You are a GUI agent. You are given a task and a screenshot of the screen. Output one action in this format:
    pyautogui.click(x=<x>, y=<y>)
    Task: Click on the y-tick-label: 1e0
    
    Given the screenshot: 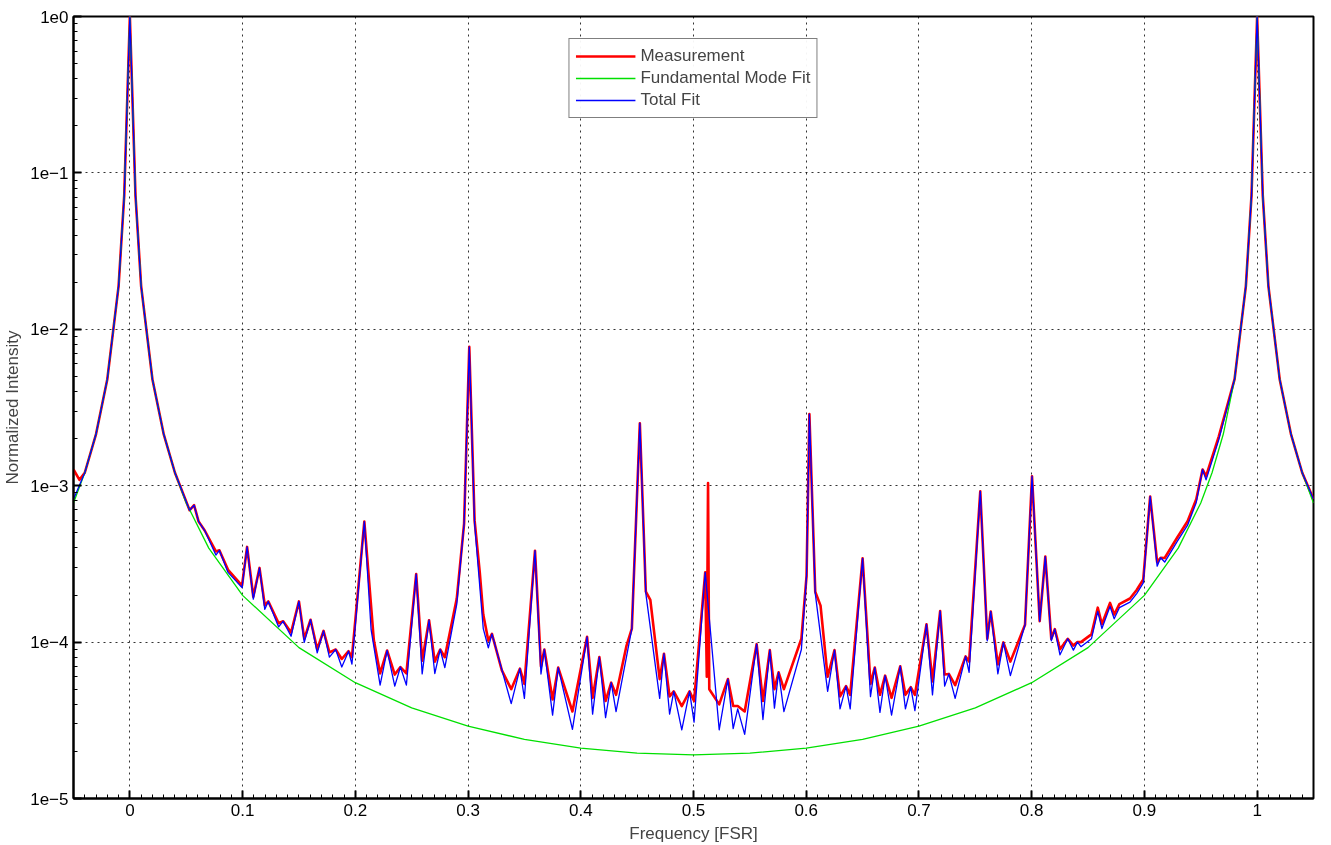 What is the action you would take?
    pyautogui.click(x=54, y=17)
    